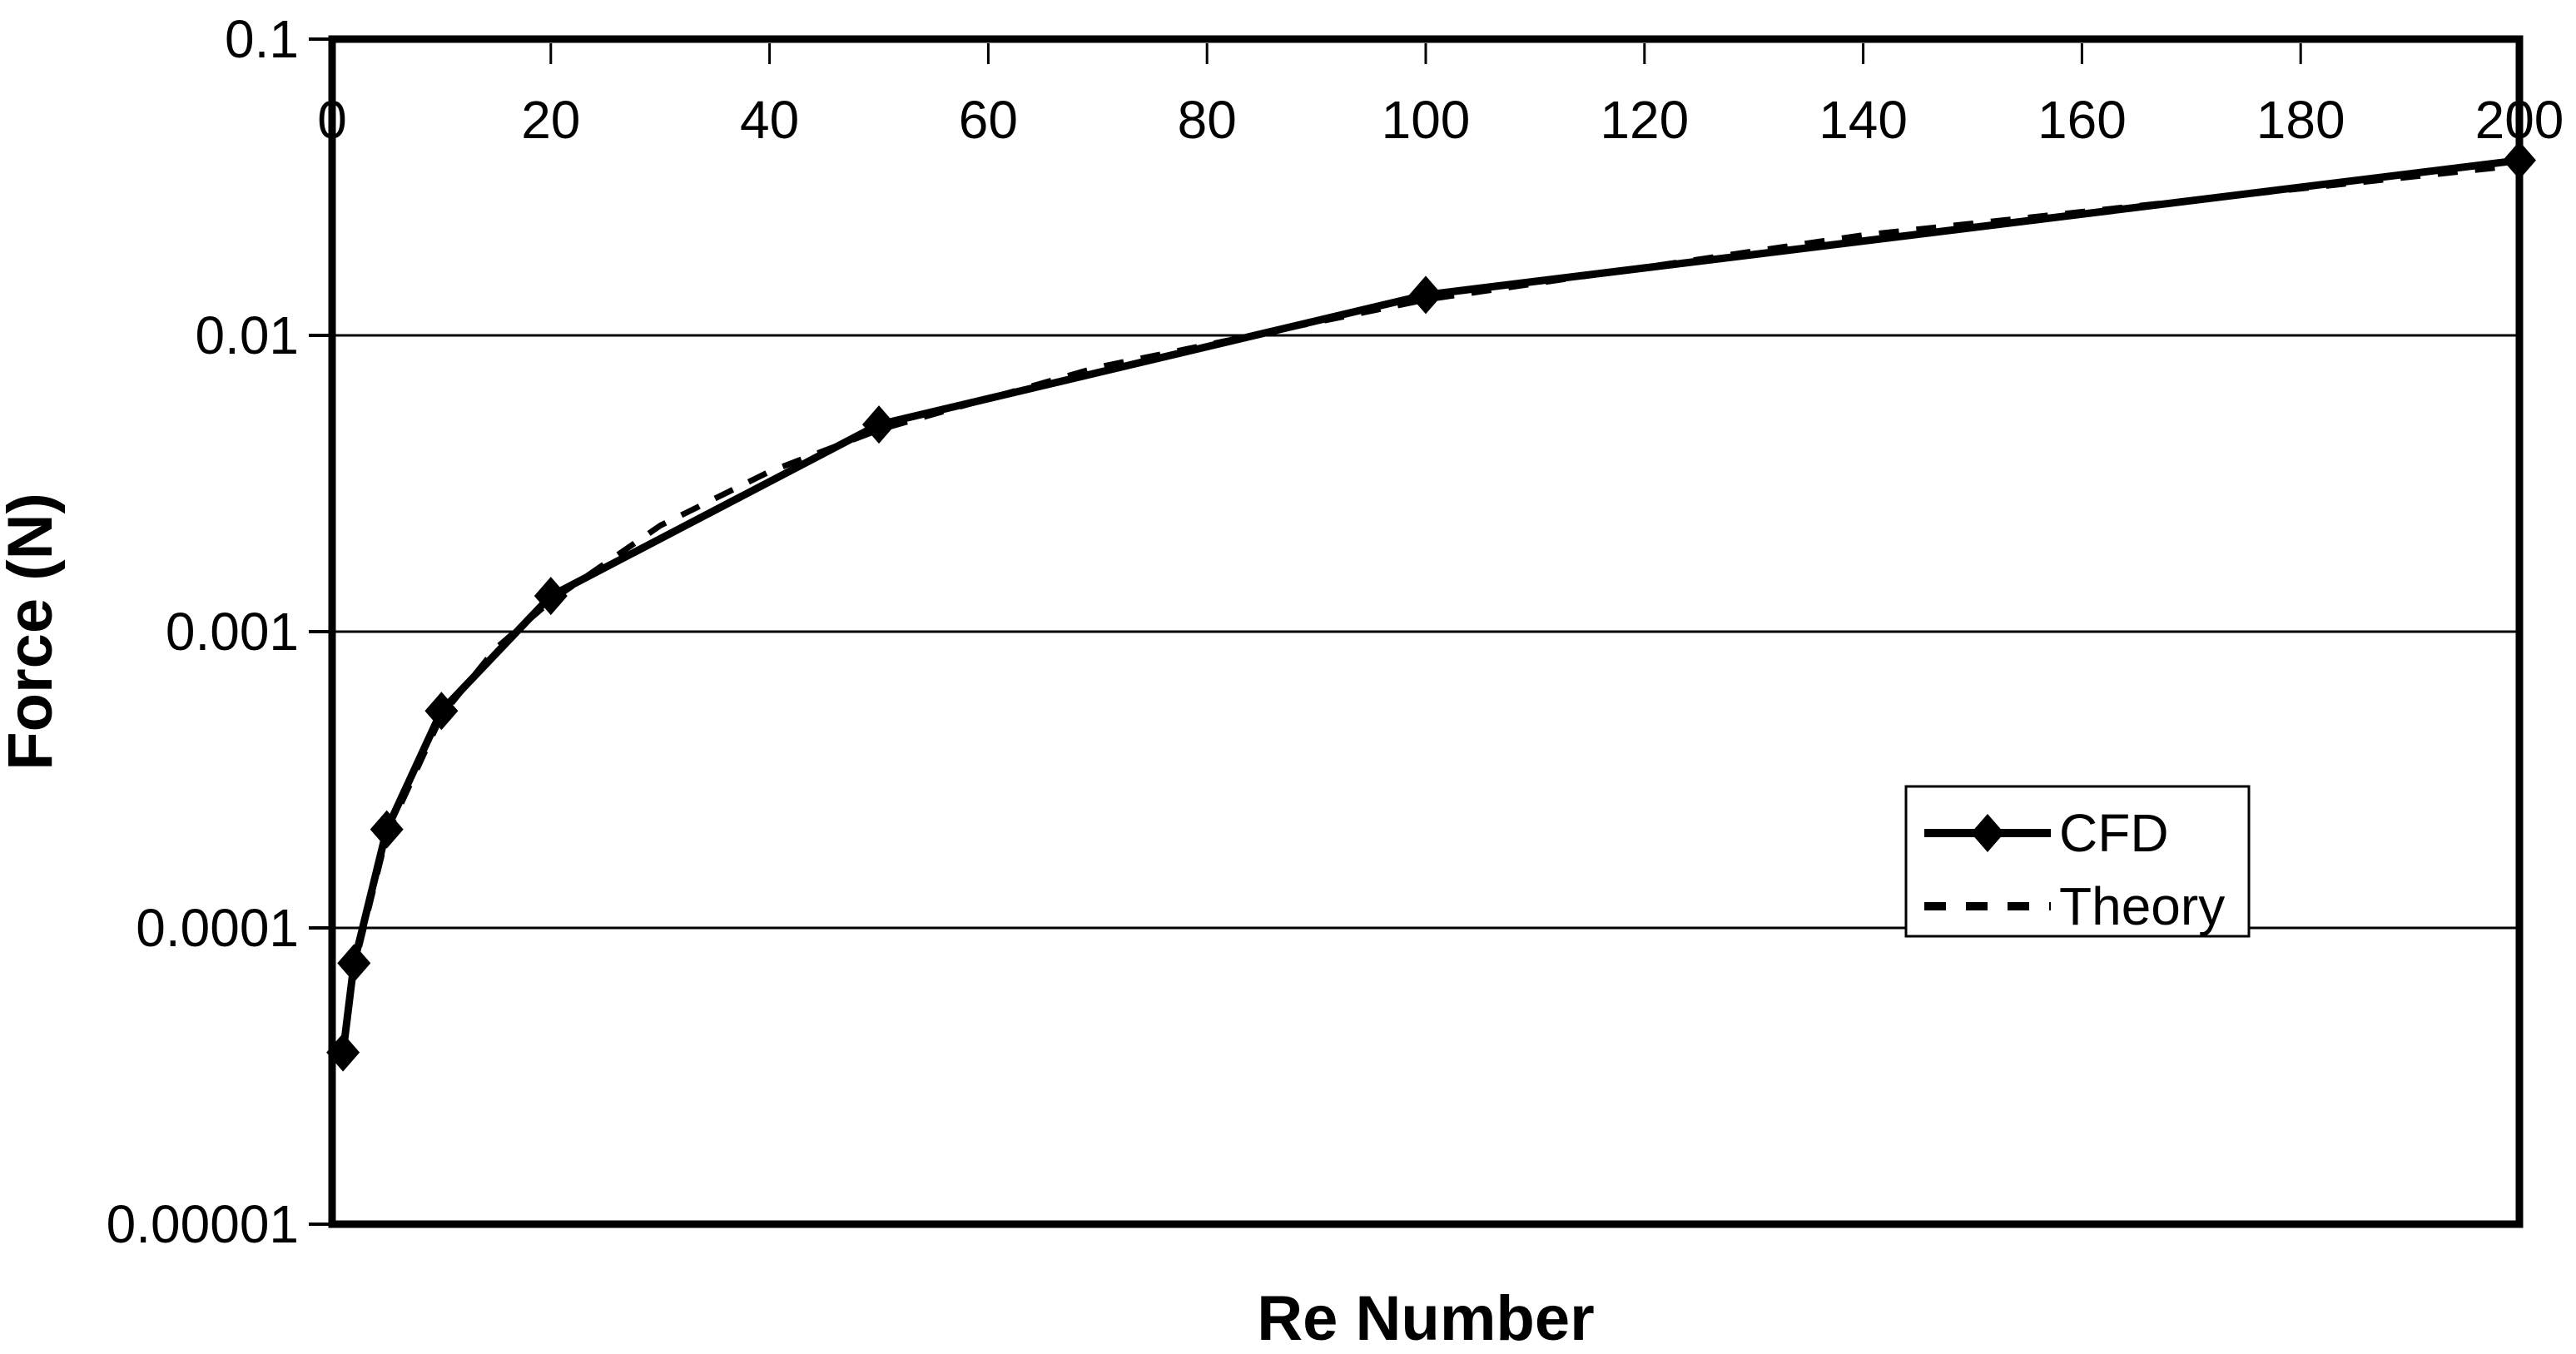 This screenshot has width=2576, height=1354. I want to click on x-tick-label: 140, so click(1863, 120).